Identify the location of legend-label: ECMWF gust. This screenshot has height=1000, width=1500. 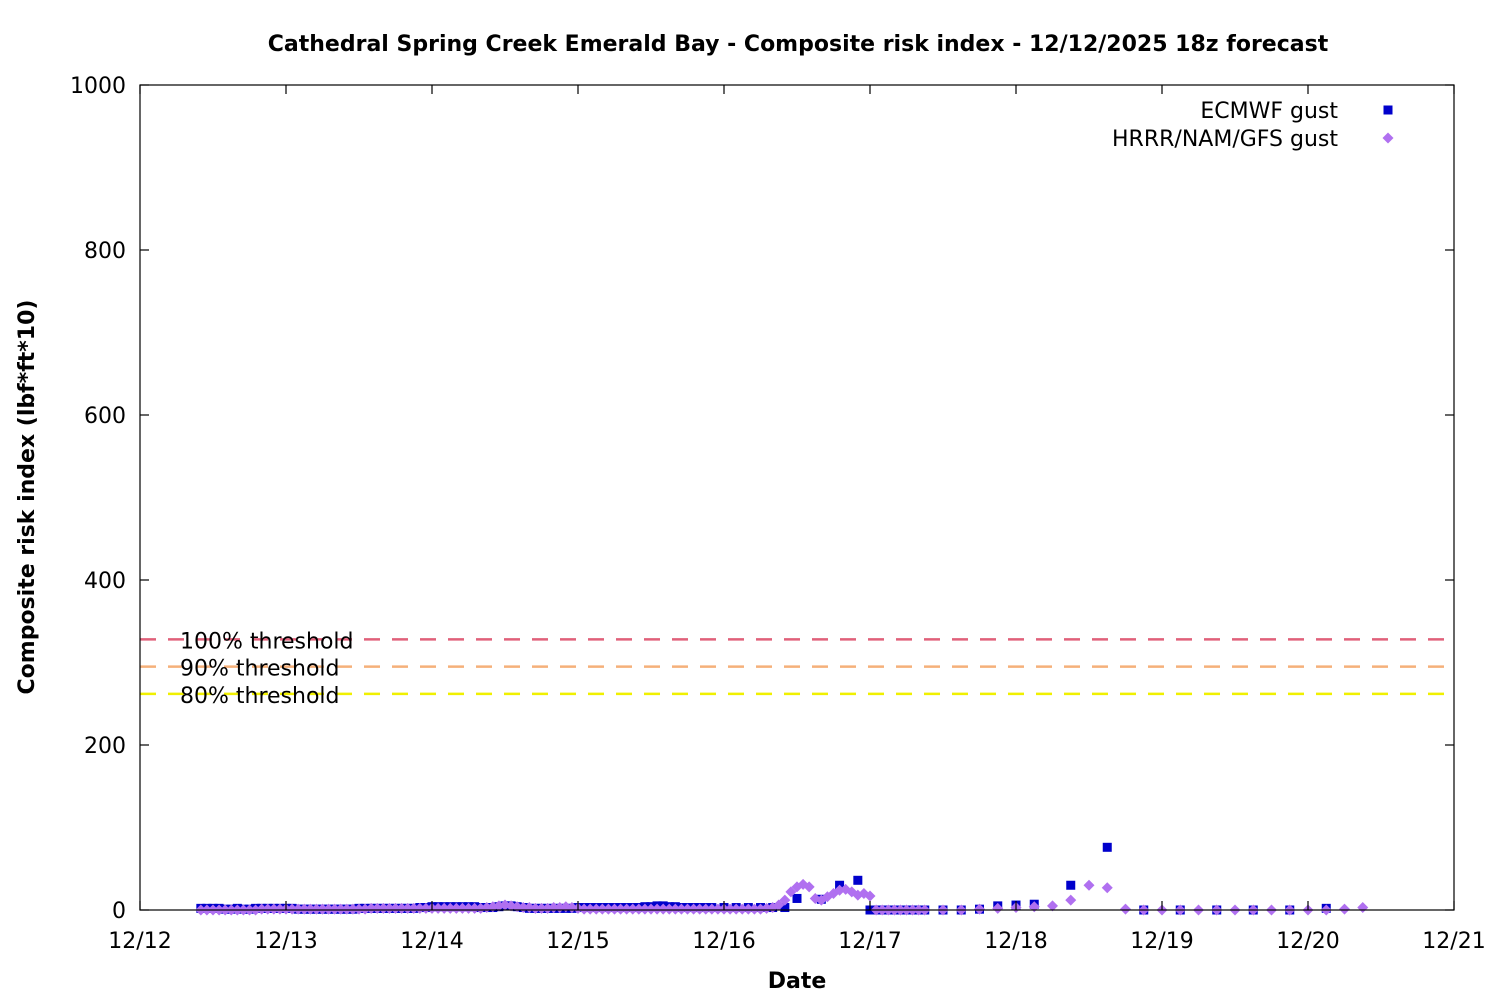
(1269, 111).